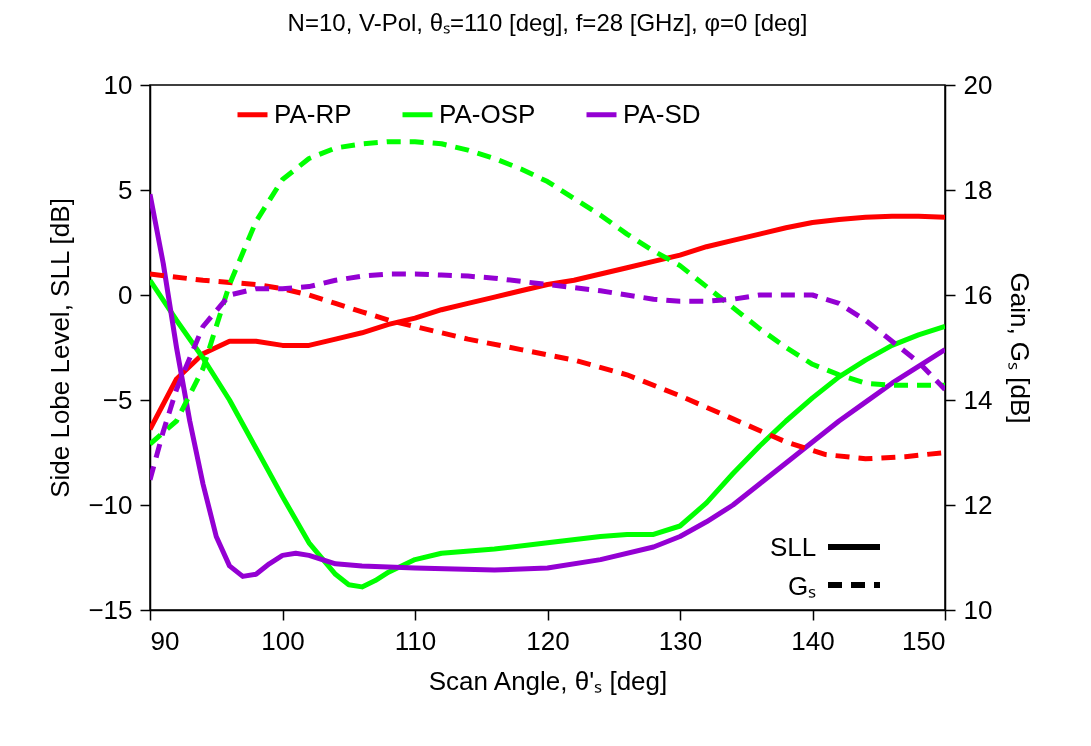  Describe the element at coordinates (978, 84) in the screenshot. I see `y2-tick-label: 20` at that location.